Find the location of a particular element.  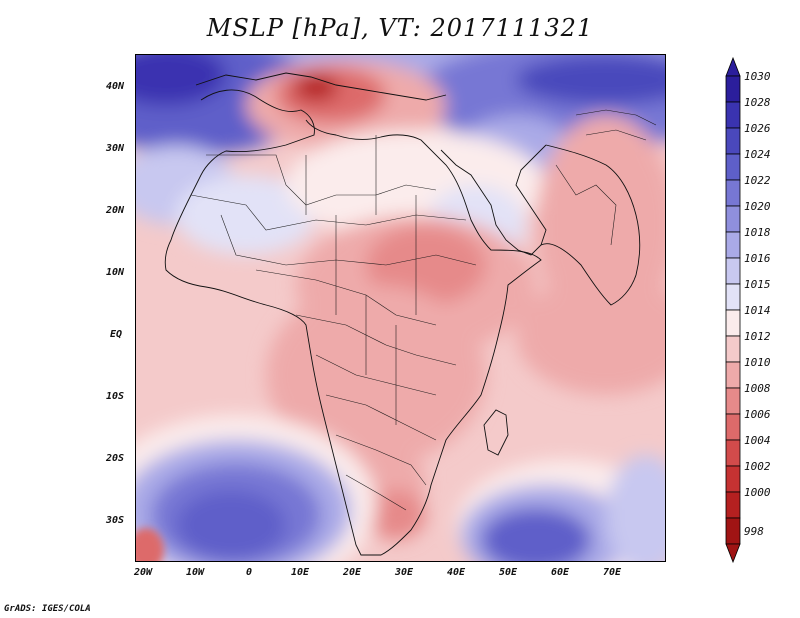

colorbar-label: 1006 is located at coordinates (757, 414).